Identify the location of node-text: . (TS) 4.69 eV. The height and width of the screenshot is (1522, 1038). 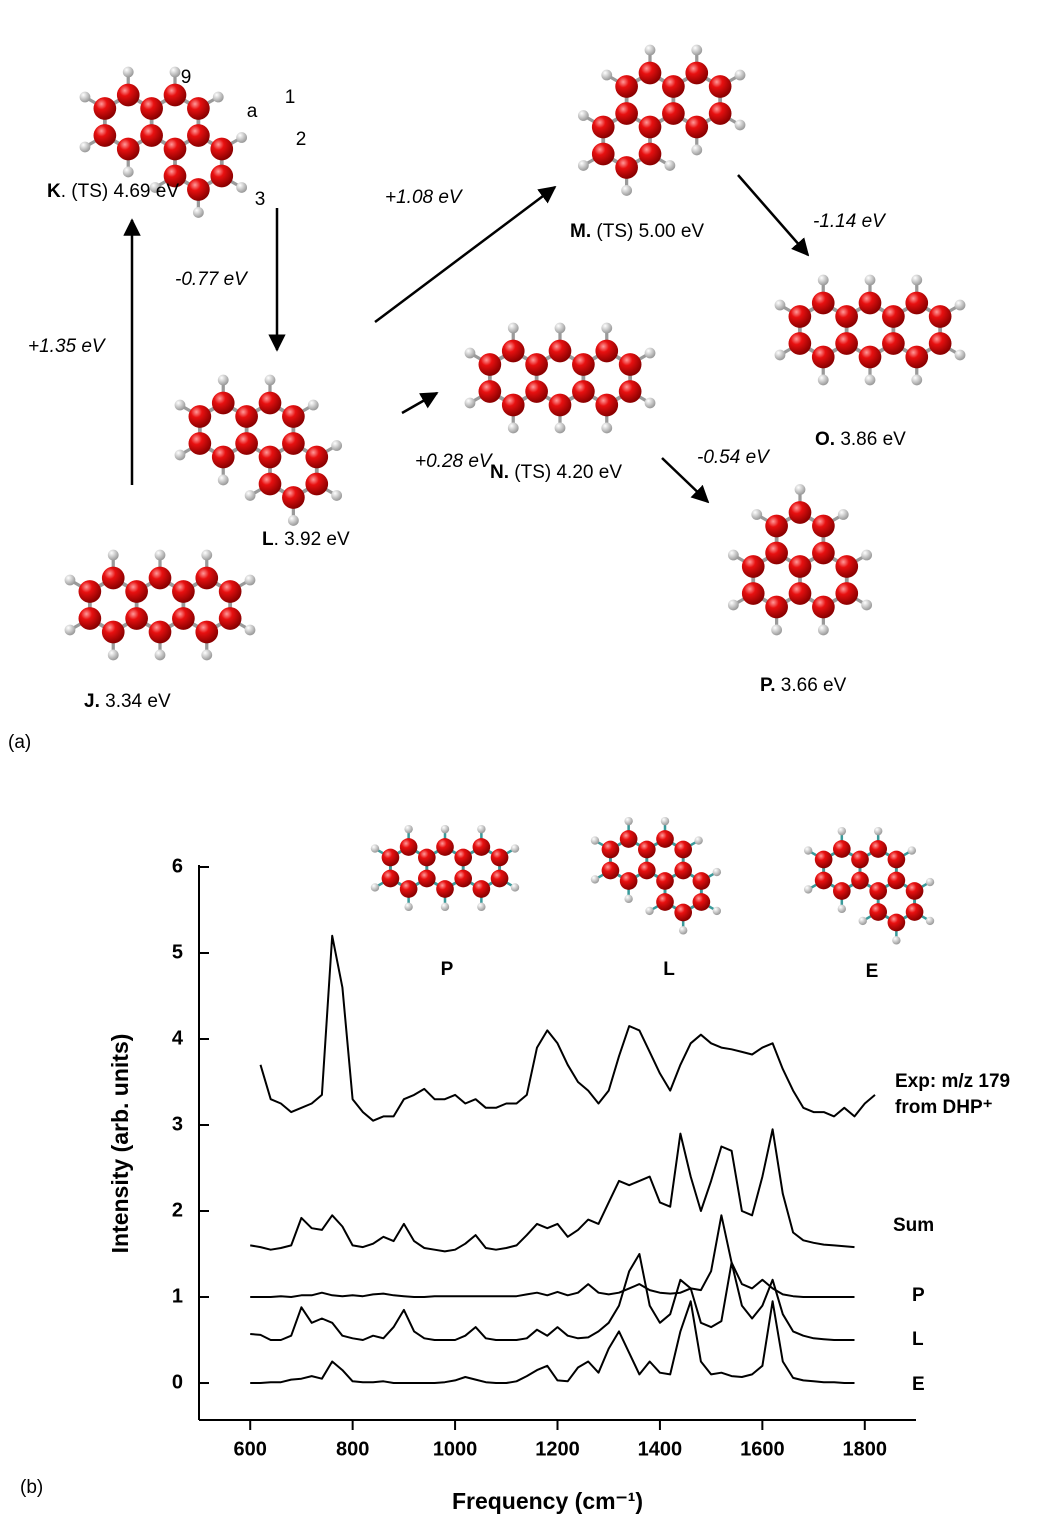
(120, 191).